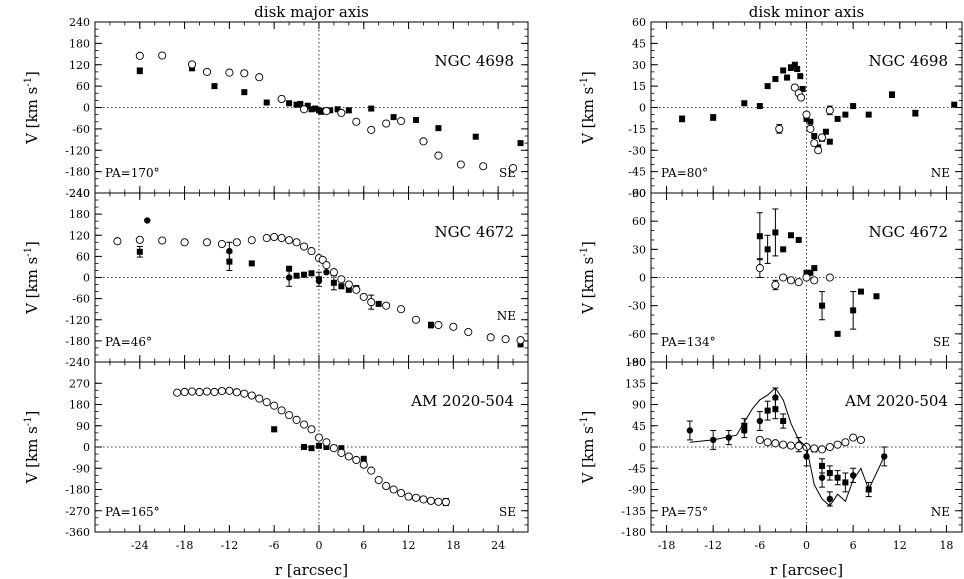 This screenshot has width=964, height=579. I want to click on position-angle-label: PA=75°, so click(684, 512).